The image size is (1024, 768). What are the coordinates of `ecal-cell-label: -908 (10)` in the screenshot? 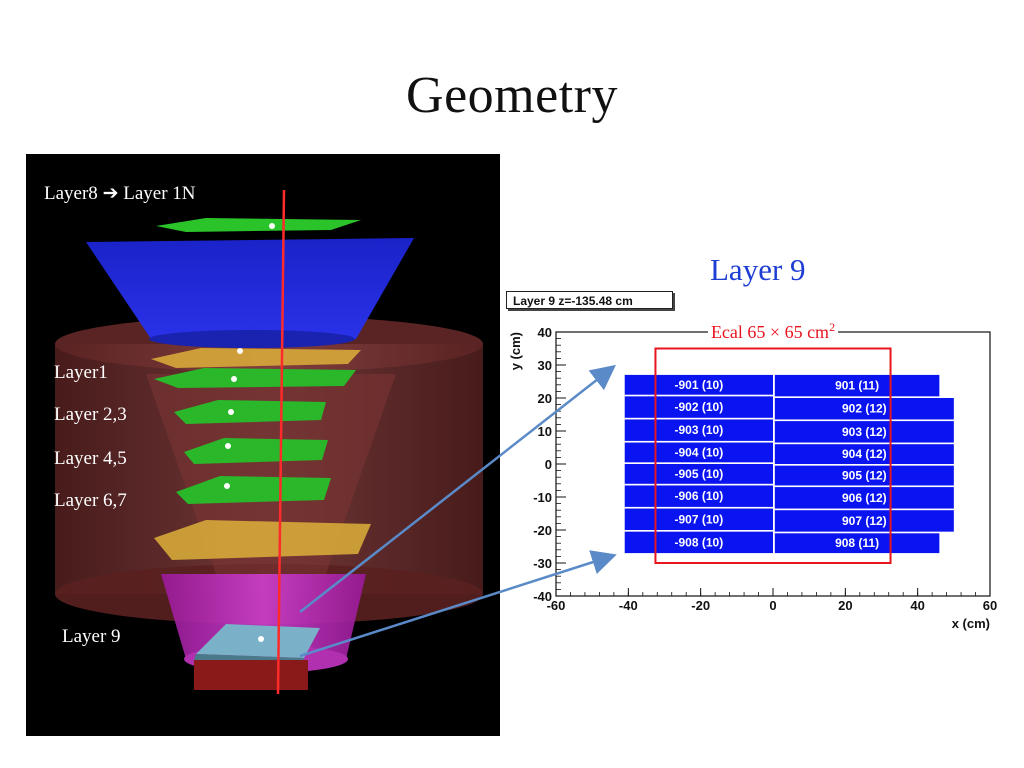 It's located at (699, 542).